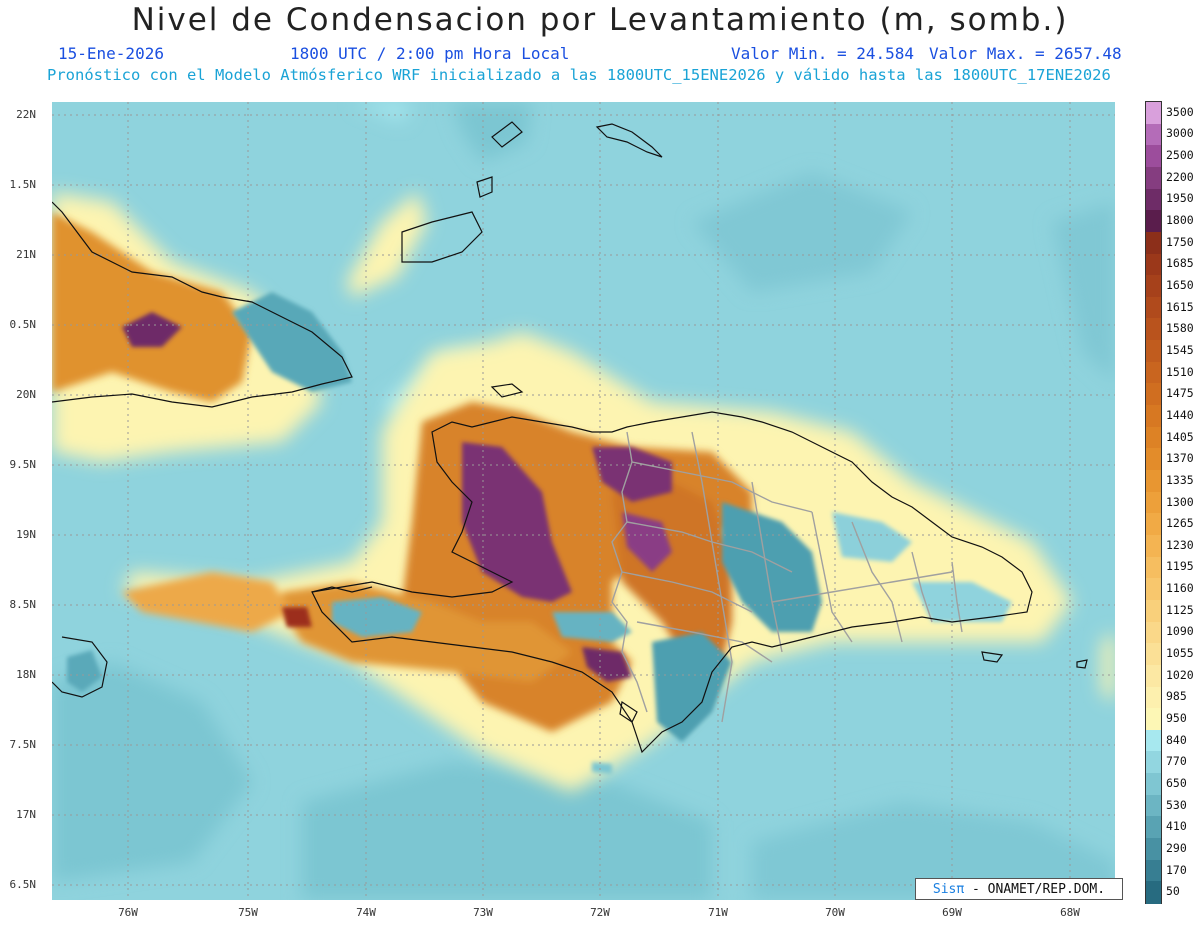  What do you see at coordinates (1180, 176) in the screenshot?
I see `colorbar-label: 2200` at bounding box center [1180, 176].